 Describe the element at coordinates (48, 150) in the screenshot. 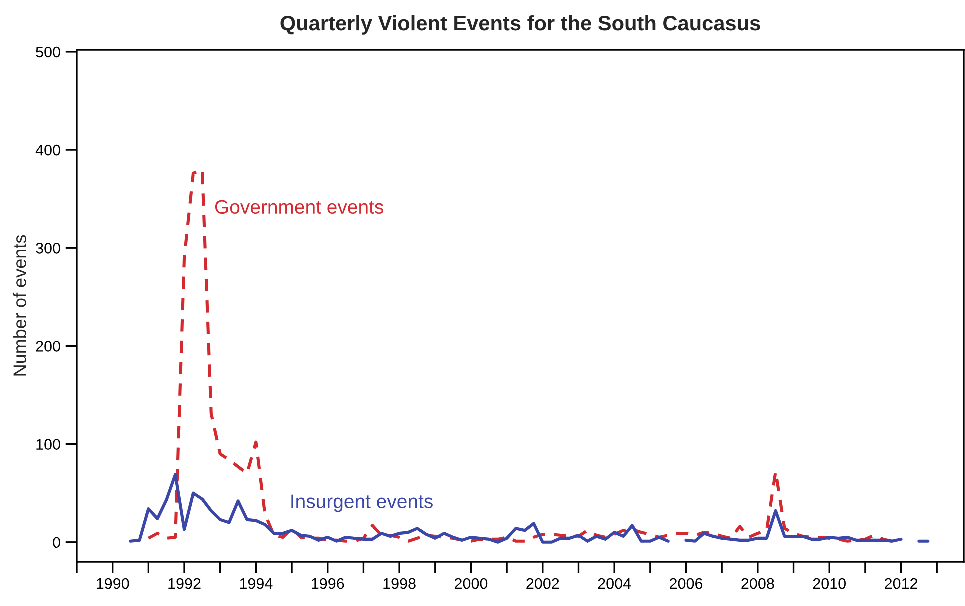

I see `y-tick-label: 400` at that location.